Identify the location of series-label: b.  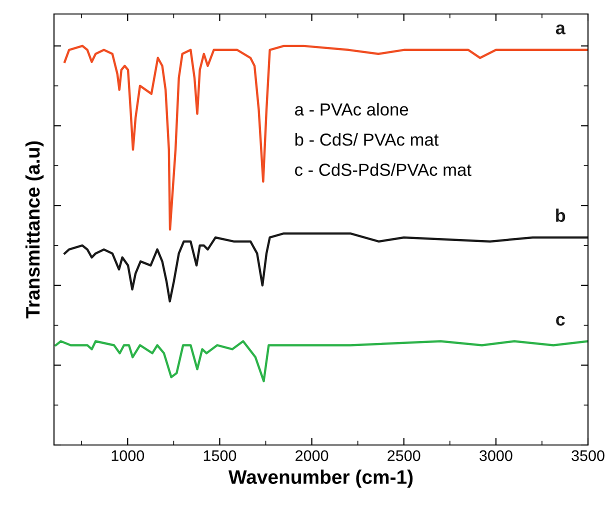
(561, 215).